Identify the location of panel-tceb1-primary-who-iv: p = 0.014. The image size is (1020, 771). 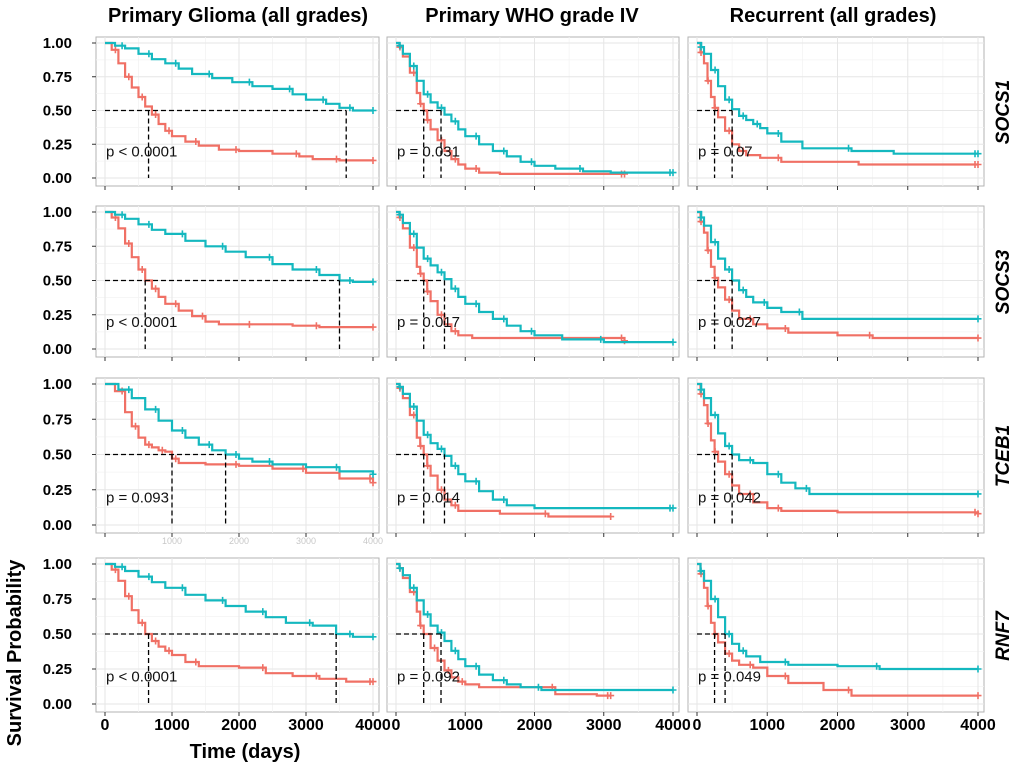
(533, 457).